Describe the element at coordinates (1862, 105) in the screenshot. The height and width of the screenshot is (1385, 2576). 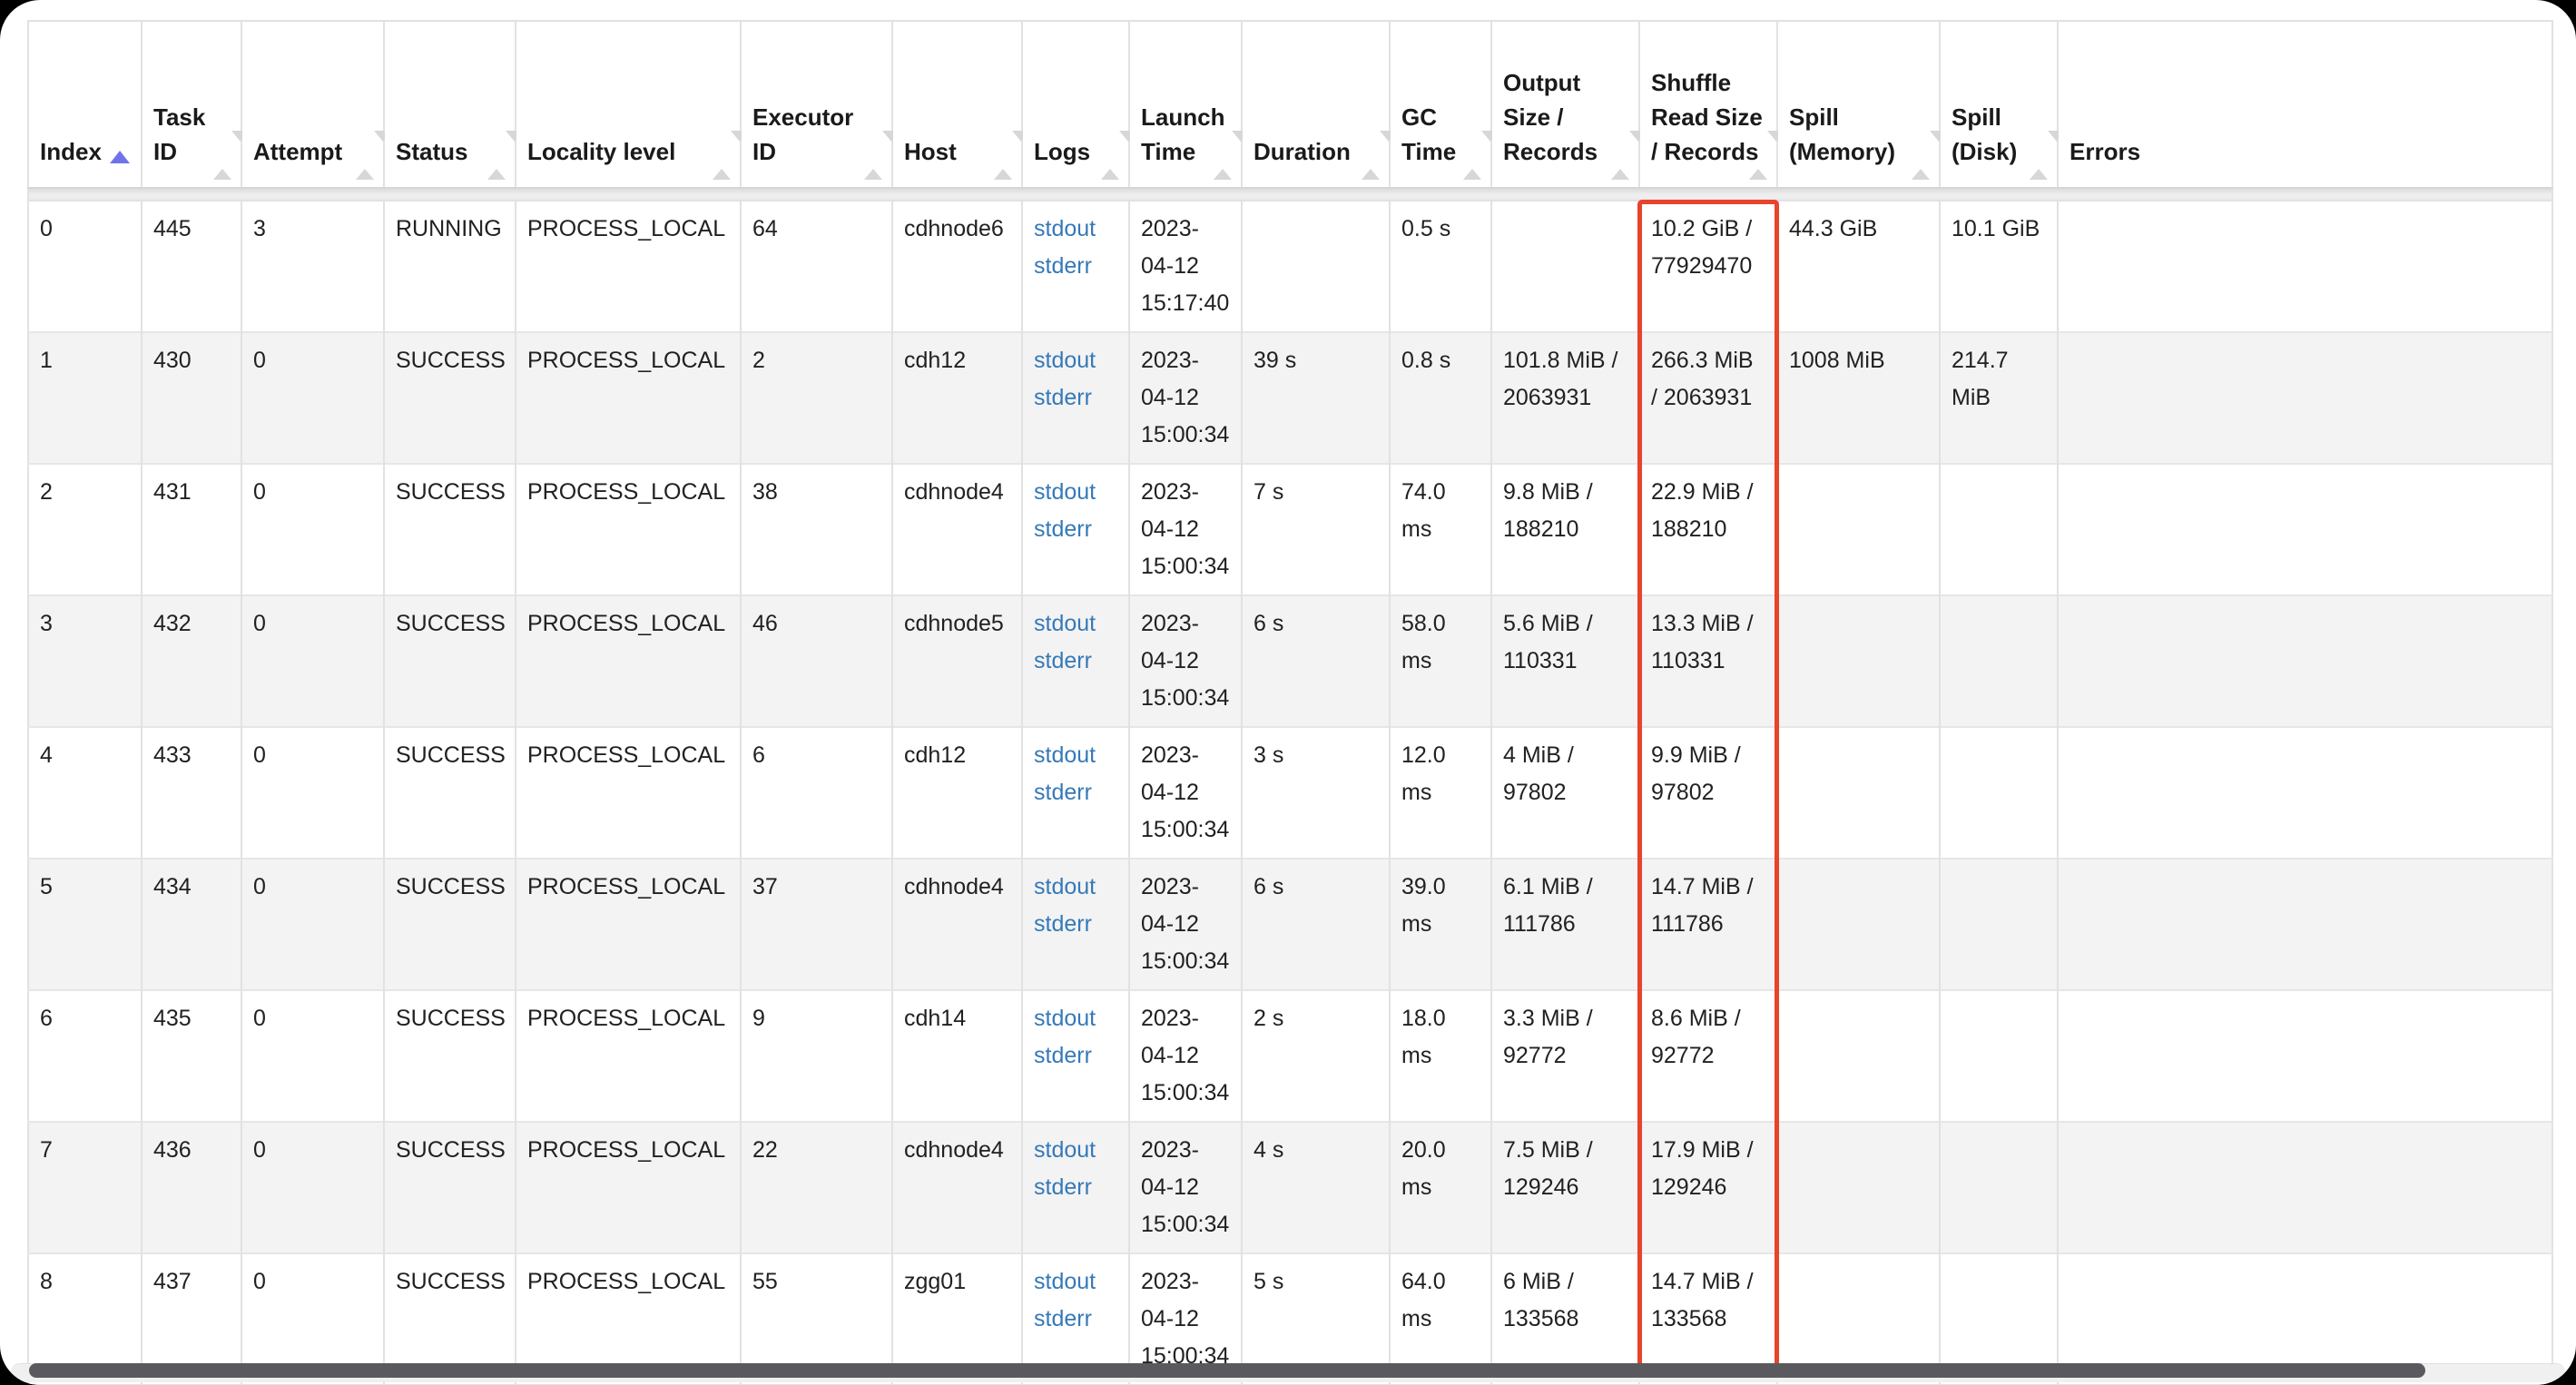
I see `column-header-spill-memory: Spill (Memory)` at that location.